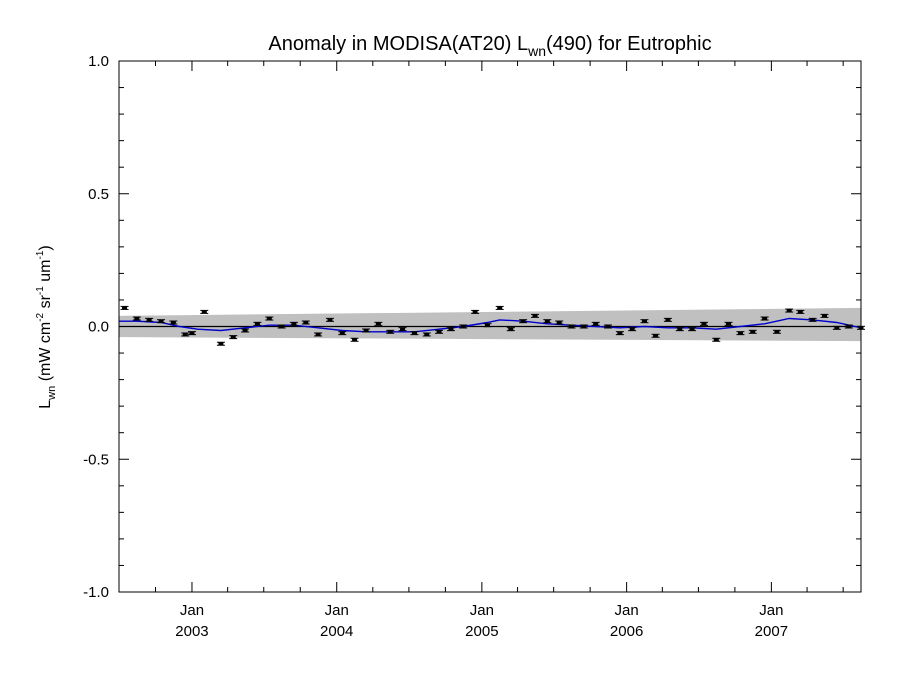  What do you see at coordinates (40, 290) in the screenshot?
I see `y-label-sup-sr: -1` at bounding box center [40, 290].